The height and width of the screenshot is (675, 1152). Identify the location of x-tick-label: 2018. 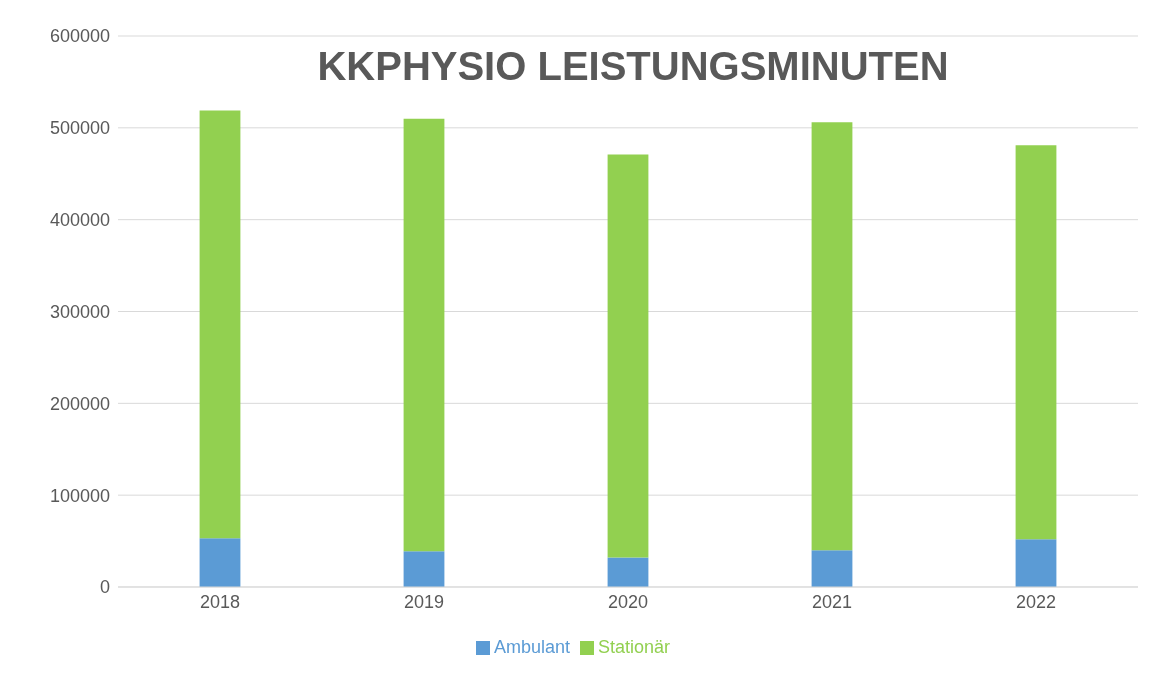
(220, 601).